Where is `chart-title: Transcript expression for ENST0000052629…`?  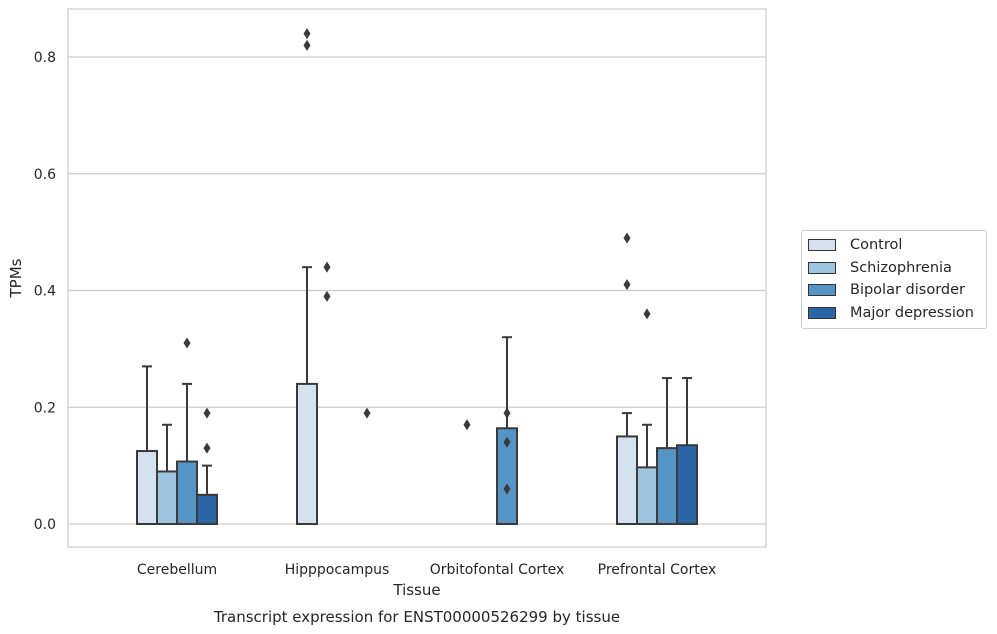 chart-title: Transcript expression for ENST0000052629… is located at coordinates (416, 617).